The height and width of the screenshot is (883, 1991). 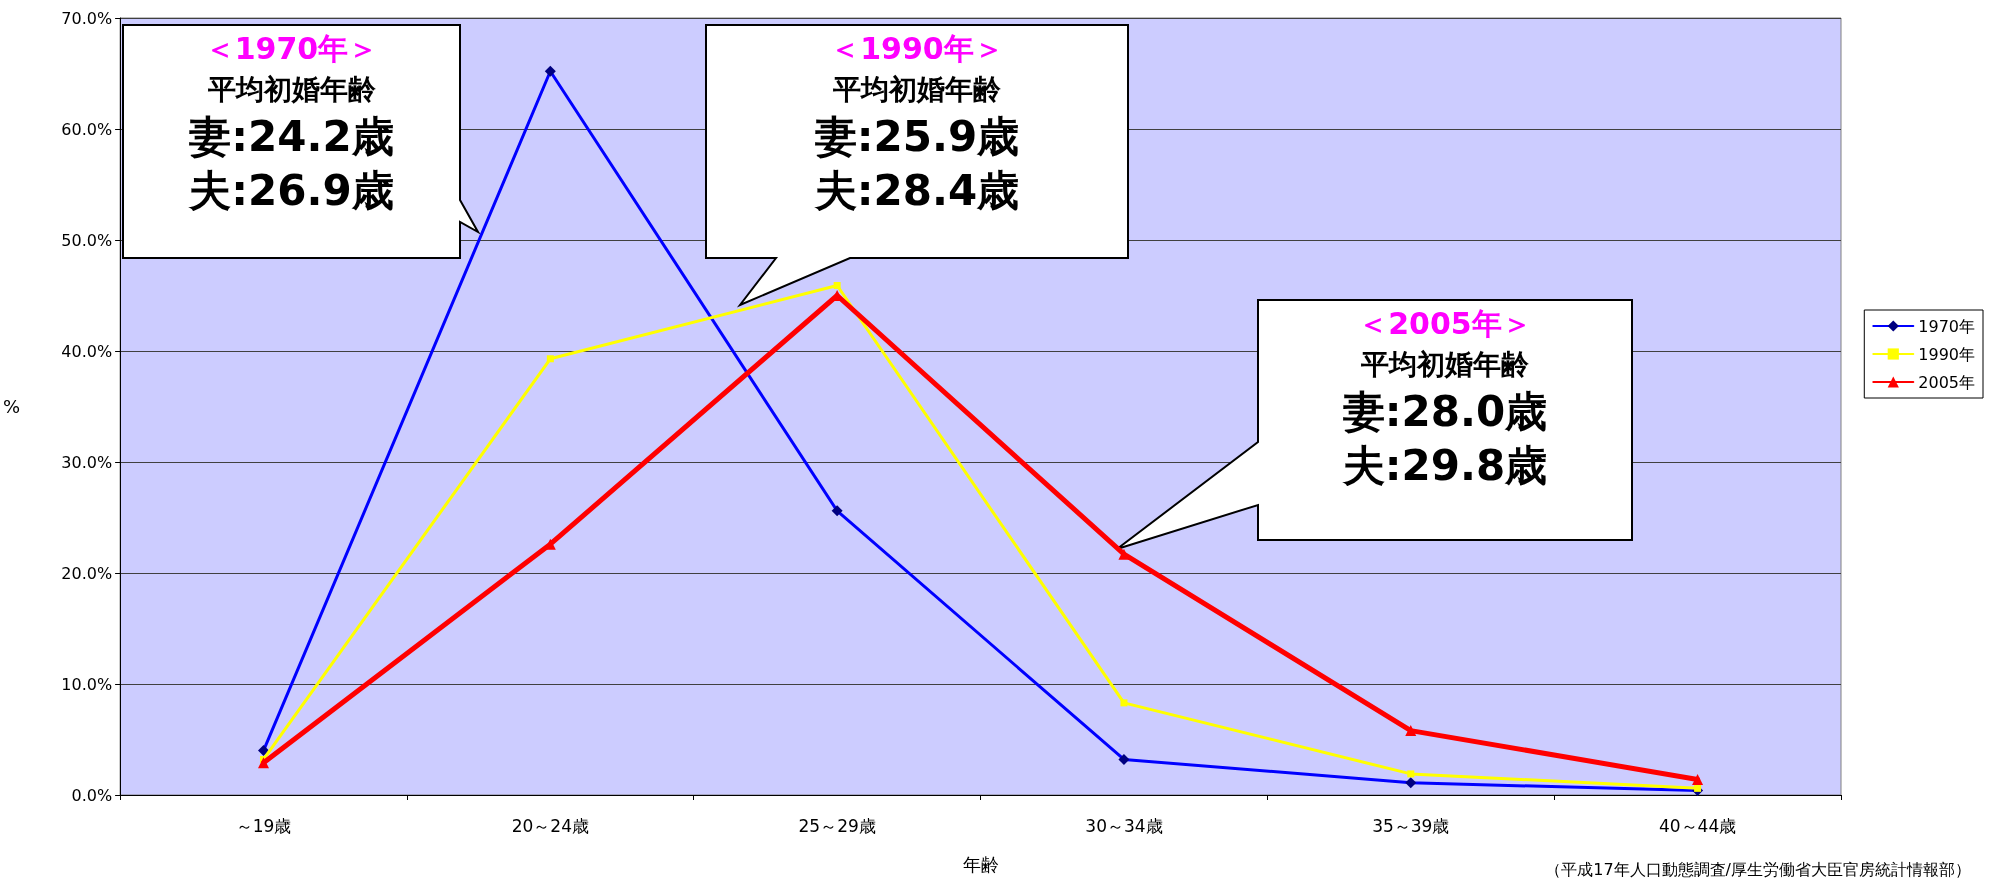 What do you see at coordinates (87, 18) in the screenshot?
I see `y-tick-label: 70.0%` at bounding box center [87, 18].